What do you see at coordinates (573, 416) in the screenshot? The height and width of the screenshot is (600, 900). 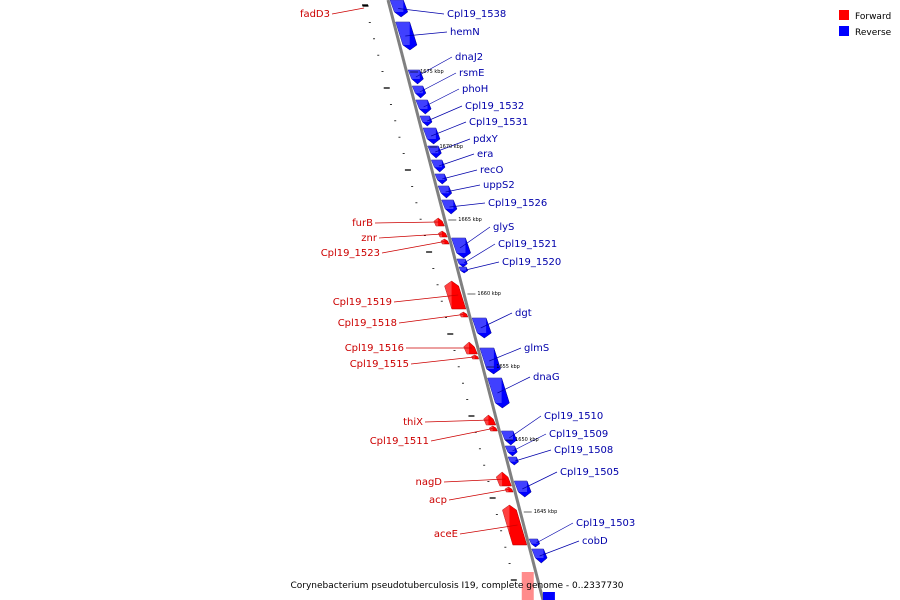 I see `gene-label-cpl19-1510: Cpl19_1510` at bounding box center [573, 416].